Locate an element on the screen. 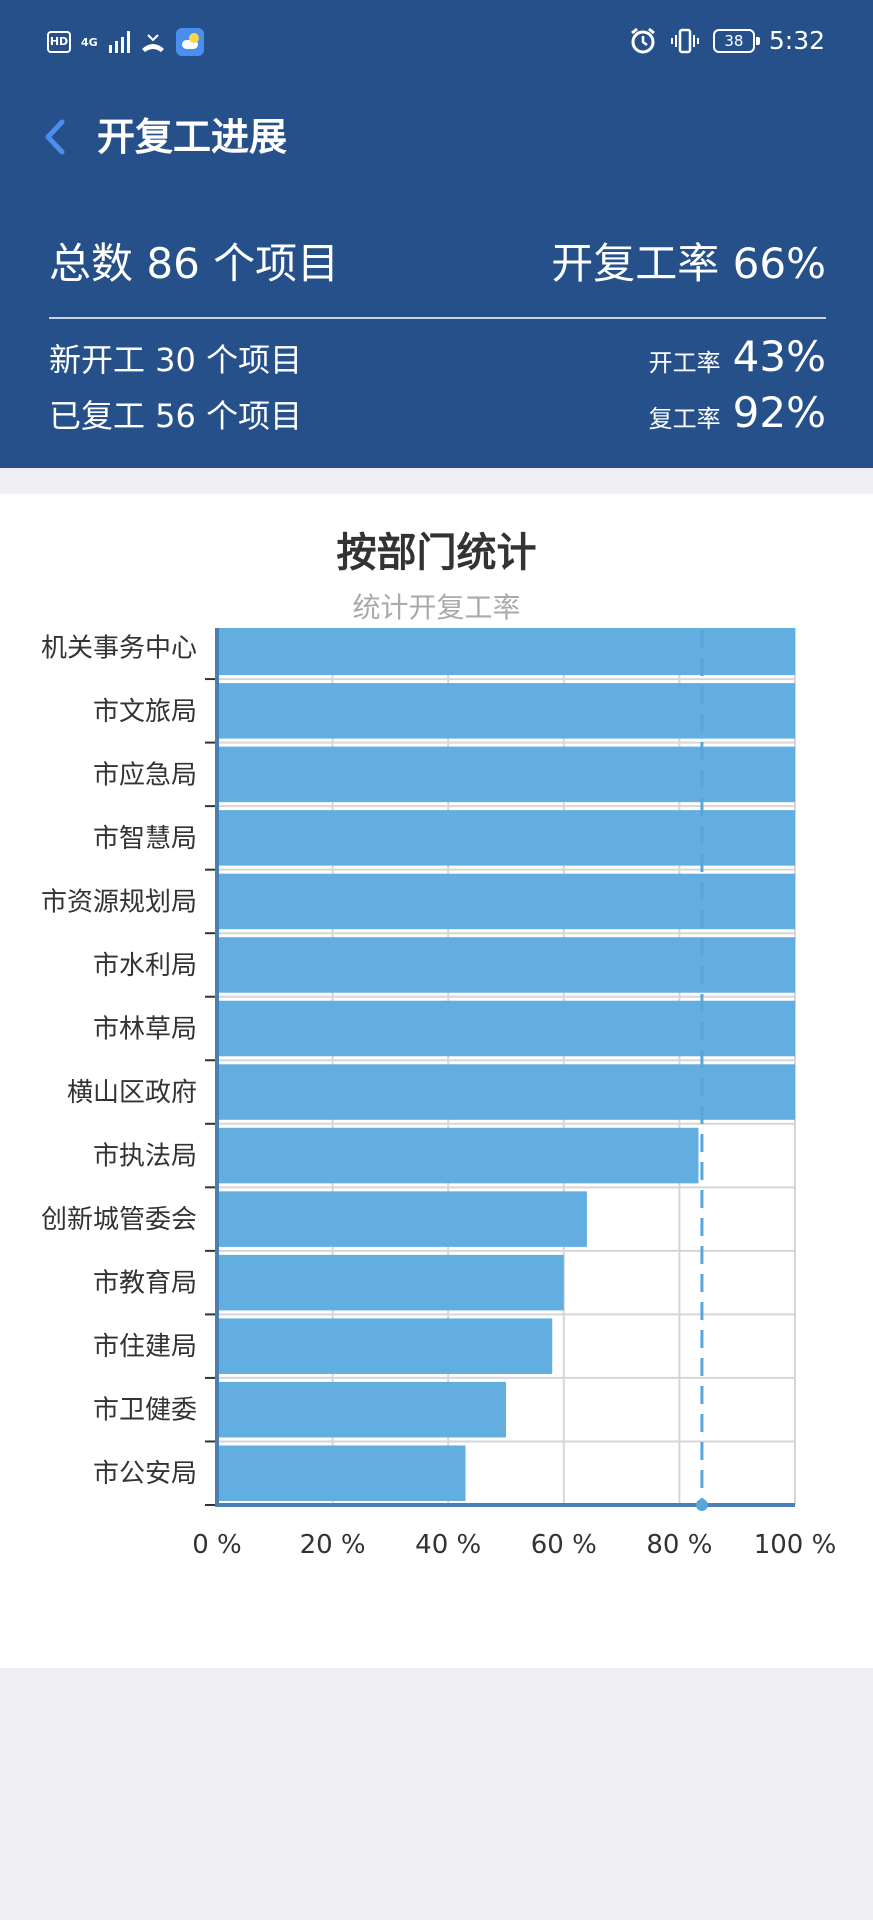 The image size is (873, 1920). x-tick-label: 20 % is located at coordinates (333, 1545).